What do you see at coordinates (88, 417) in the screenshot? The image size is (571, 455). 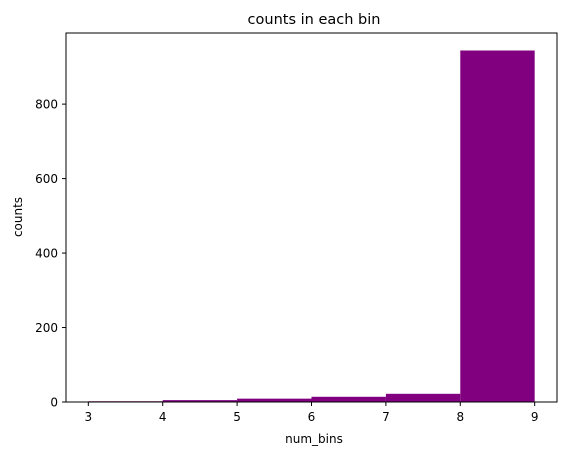 I see `x-tick-label: 3` at bounding box center [88, 417].